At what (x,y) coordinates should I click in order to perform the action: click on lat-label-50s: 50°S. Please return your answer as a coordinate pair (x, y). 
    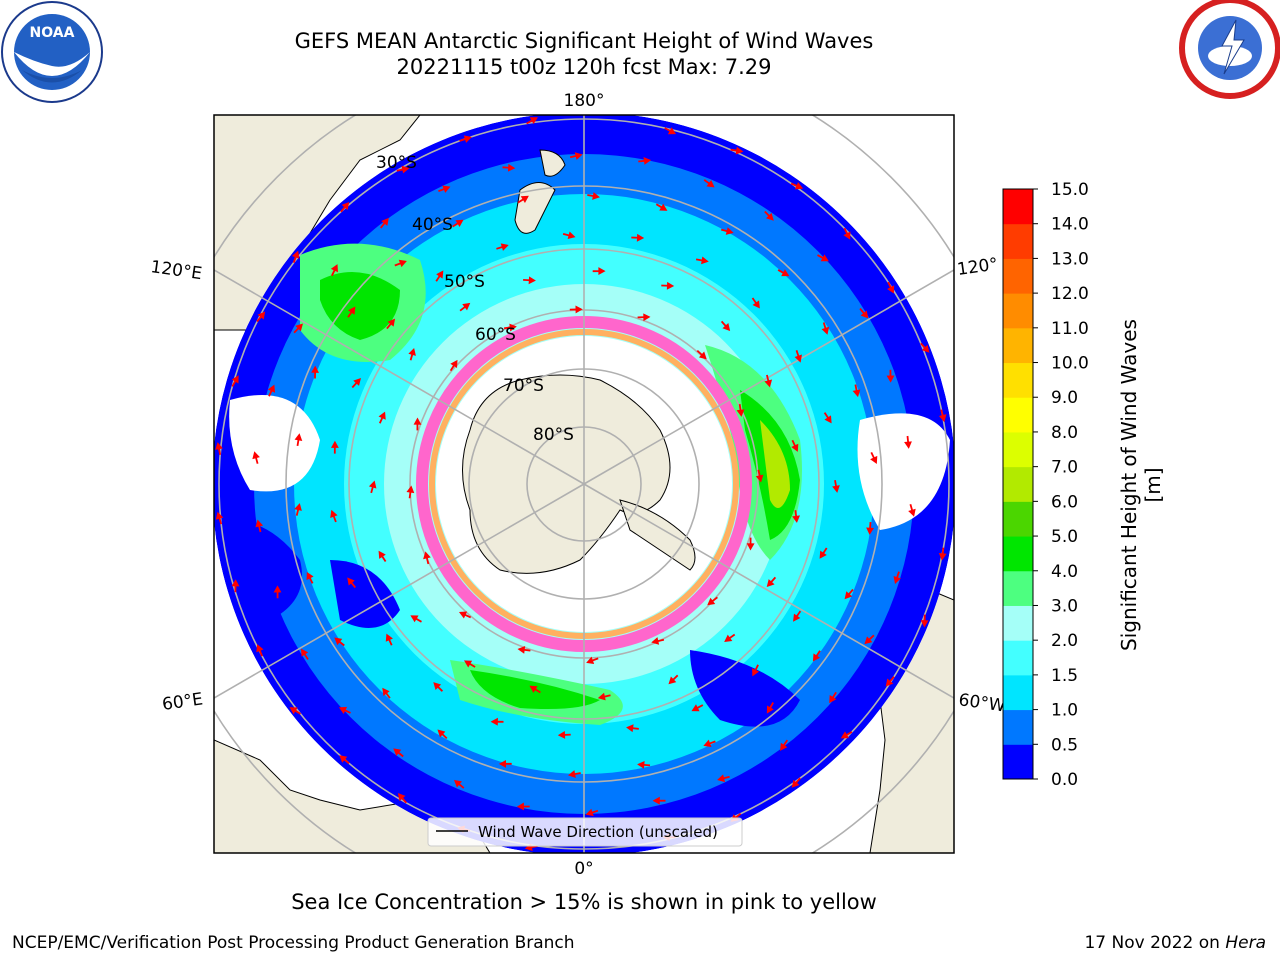
    Looking at the image, I should click on (464, 282).